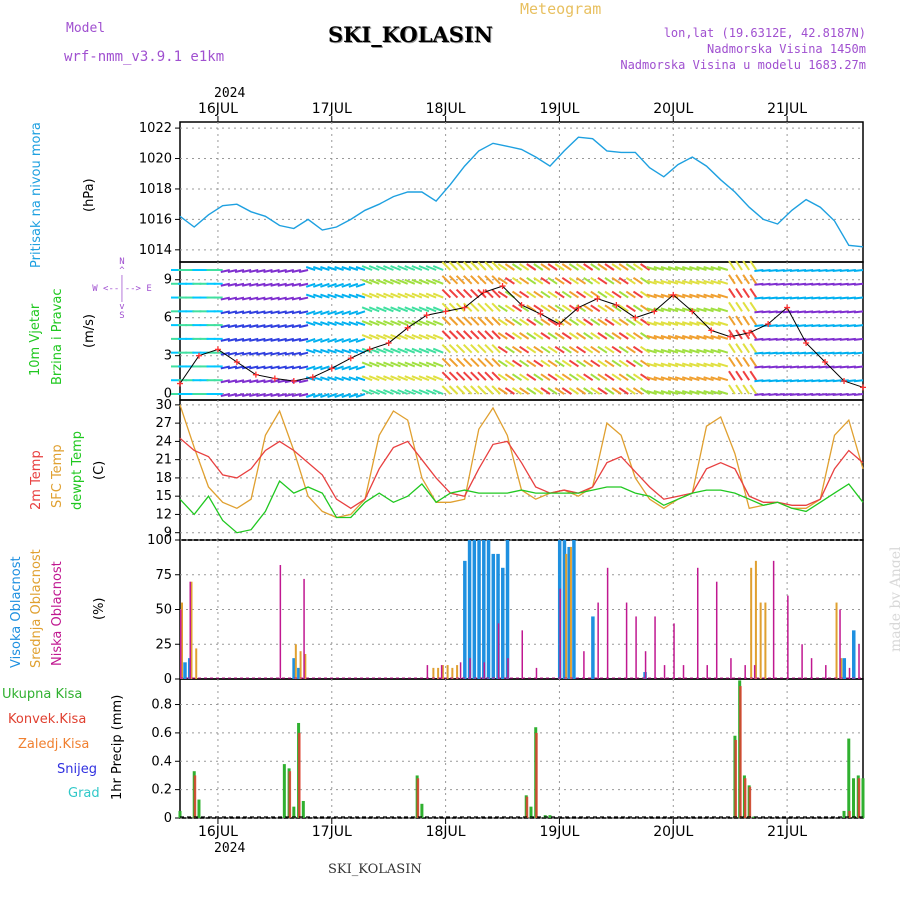 This screenshot has height=900, width=900. What do you see at coordinates (161, 733) in the screenshot?
I see `y-tick-label: 0.6` at bounding box center [161, 733].